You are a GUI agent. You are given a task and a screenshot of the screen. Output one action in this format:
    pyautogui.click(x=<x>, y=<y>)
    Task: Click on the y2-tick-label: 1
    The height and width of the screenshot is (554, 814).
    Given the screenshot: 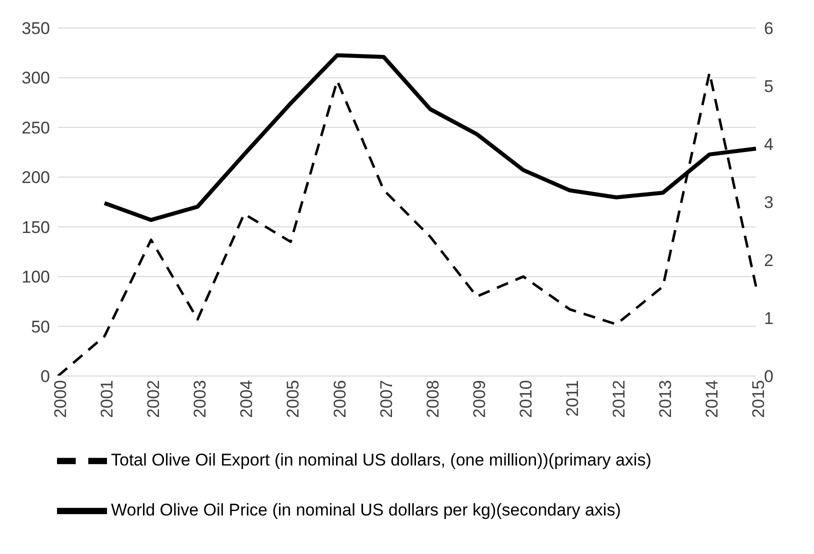 What is the action you would take?
    pyautogui.click(x=769, y=318)
    